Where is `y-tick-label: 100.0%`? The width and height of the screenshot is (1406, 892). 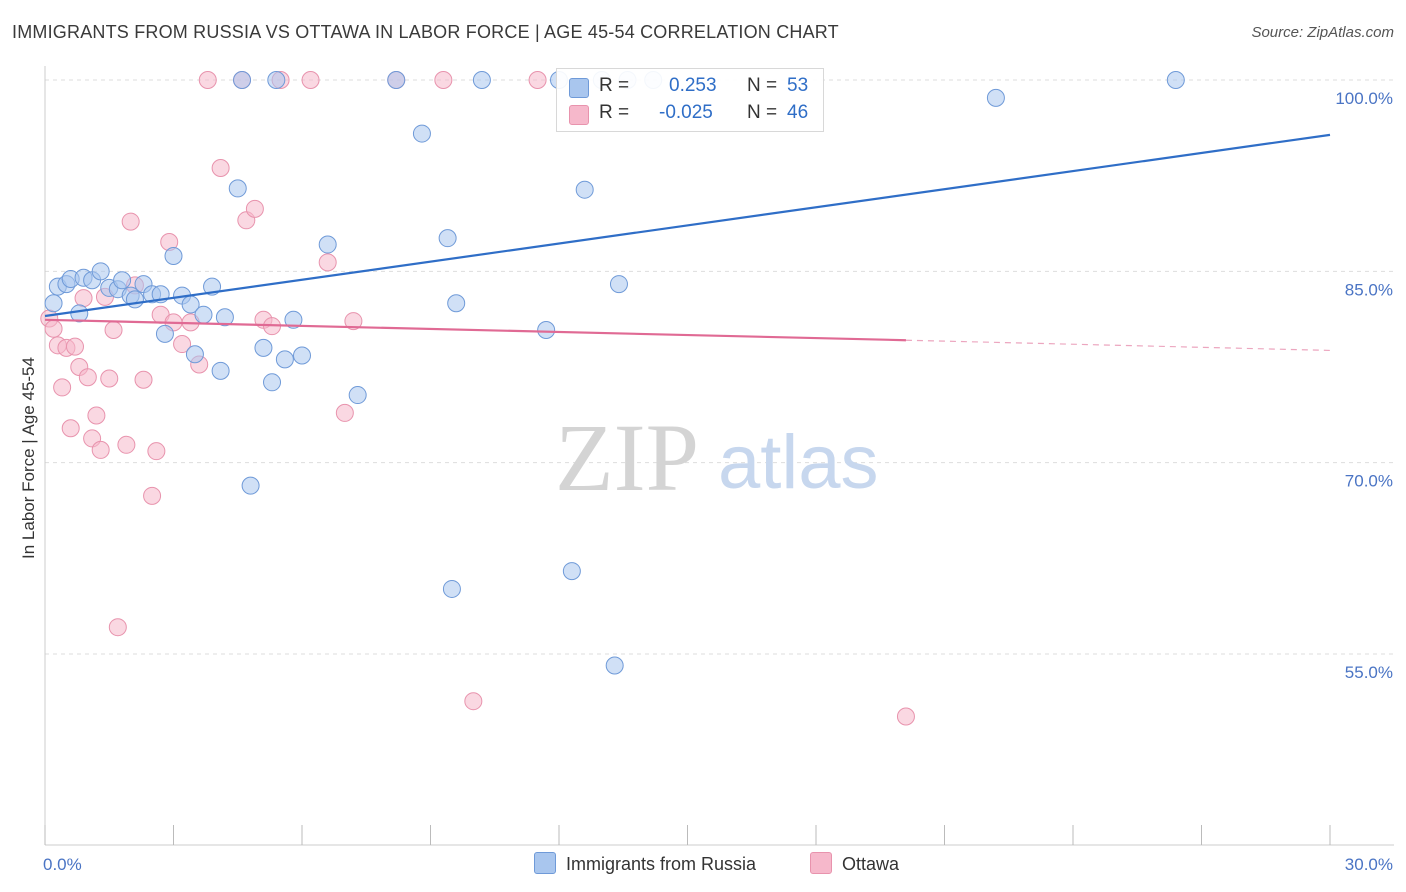
y-tick-label: 100.0% is located at coordinates (1364, 98).